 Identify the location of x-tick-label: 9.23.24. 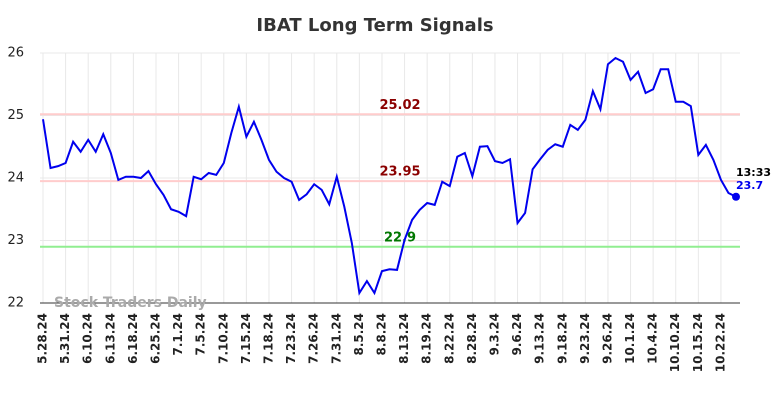
(585, 338).